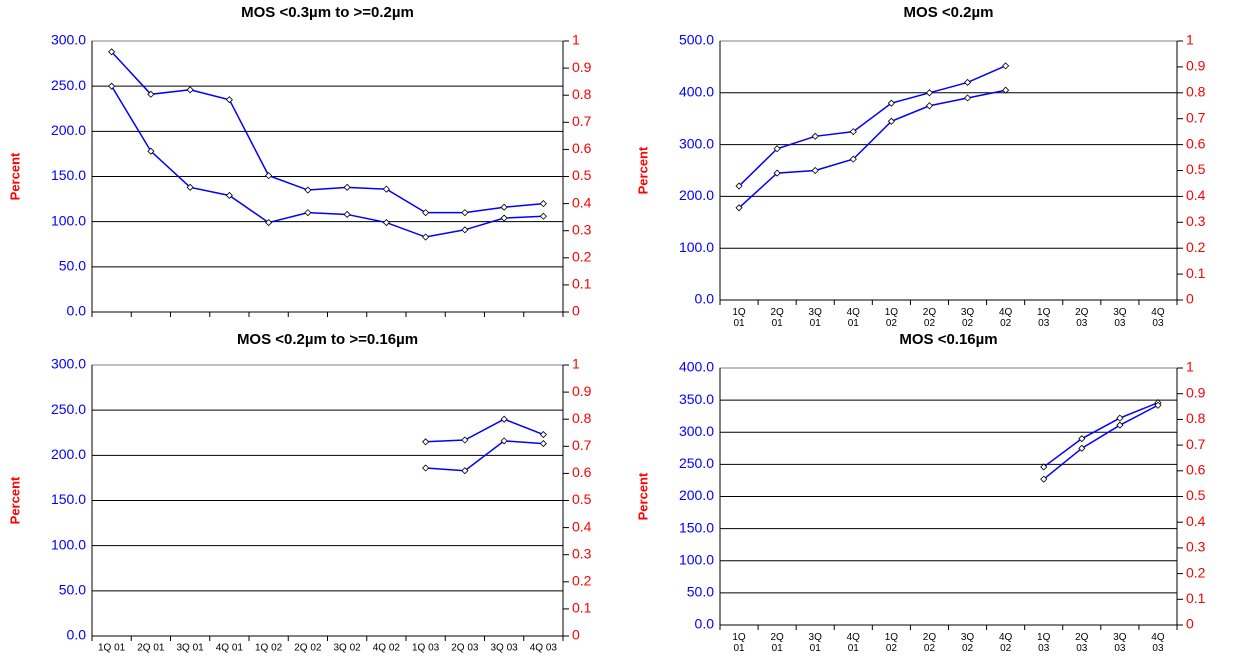 The width and height of the screenshot is (1234, 667). What do you see at coordinates (582, 202) in the screenshot?
I see `y2-tick-label: 0.4` at bounding box center [582, 202].